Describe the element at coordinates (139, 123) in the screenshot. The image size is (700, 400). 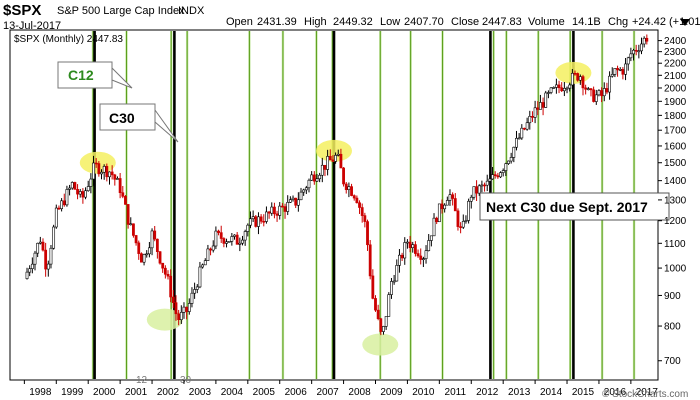
I see `annotation-c30: C30` at that location.